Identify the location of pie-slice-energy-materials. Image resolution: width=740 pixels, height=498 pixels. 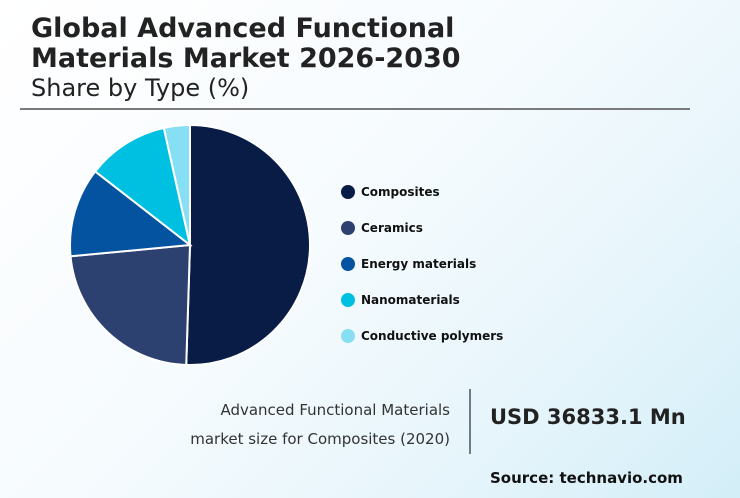
(131, 214).